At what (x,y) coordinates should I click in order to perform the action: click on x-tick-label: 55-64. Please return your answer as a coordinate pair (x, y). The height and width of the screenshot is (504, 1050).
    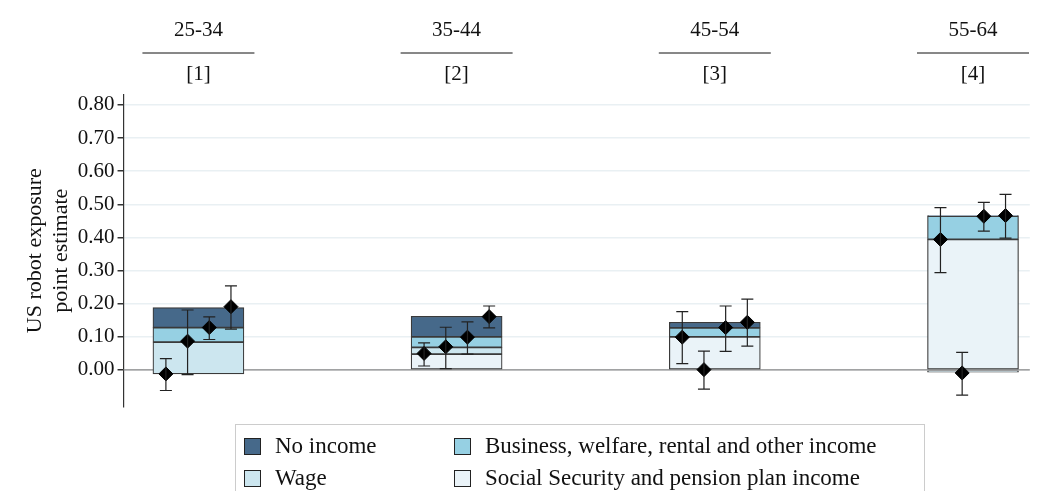
    Looking at the image, I should click on (973, 28).